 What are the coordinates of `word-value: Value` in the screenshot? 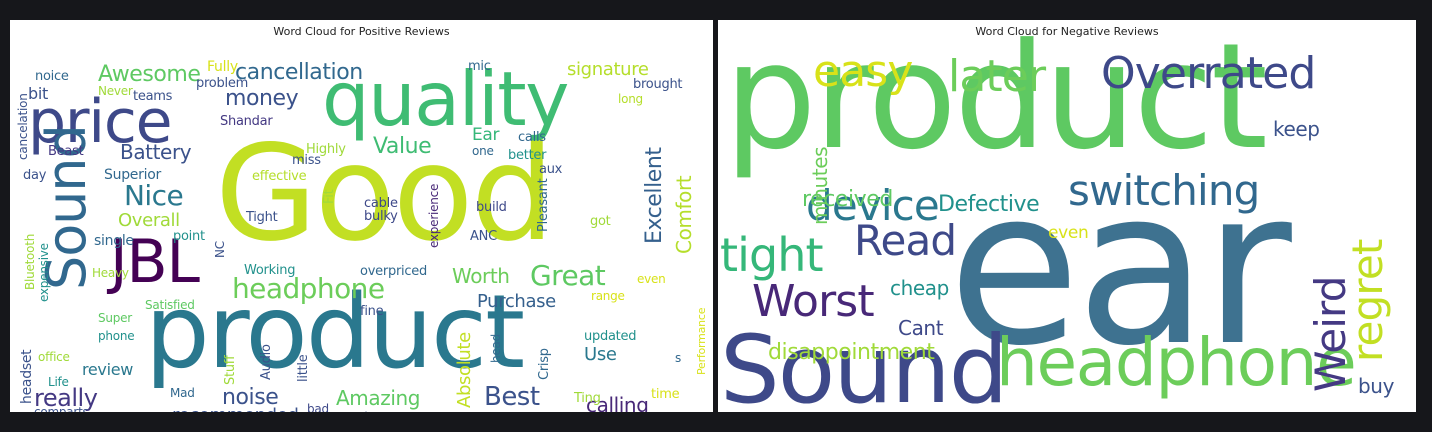 It's located at (402, 146).